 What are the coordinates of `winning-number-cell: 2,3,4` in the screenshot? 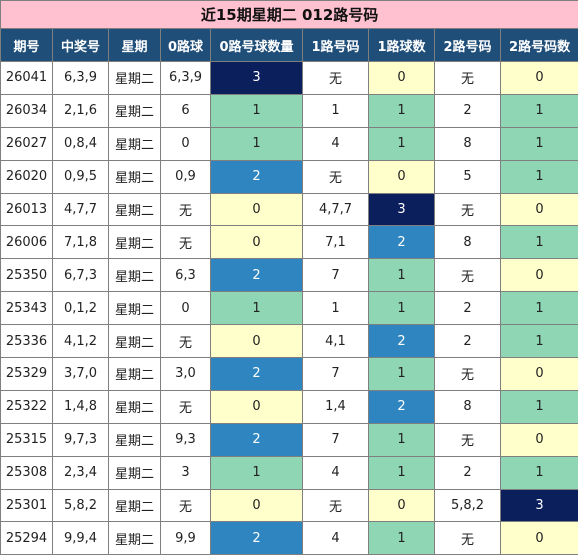 It's located at (80, 472).